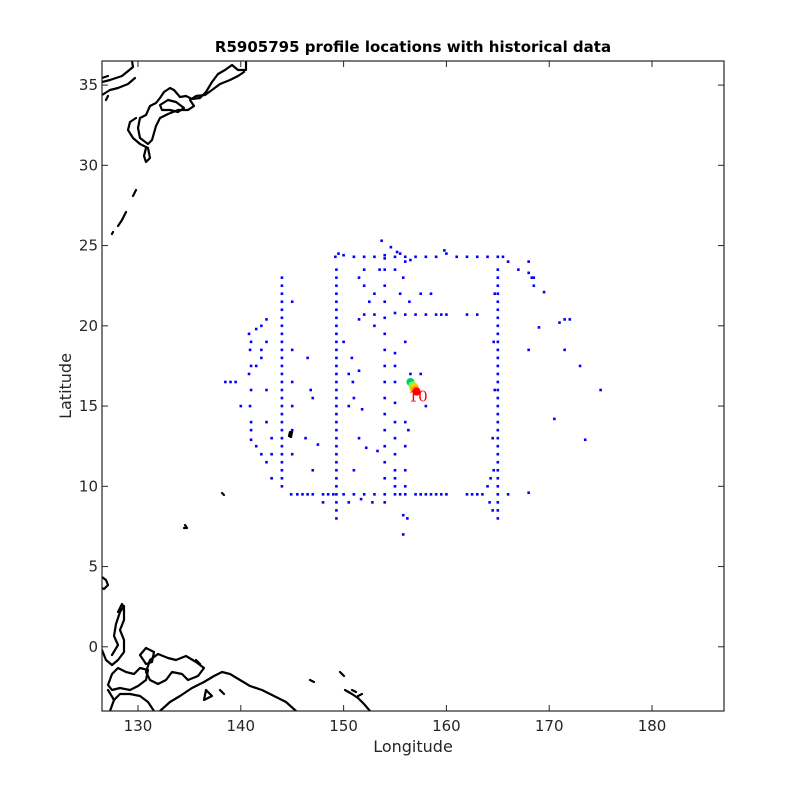  I want to click on x-tick-label: 170, so click(549, 726).